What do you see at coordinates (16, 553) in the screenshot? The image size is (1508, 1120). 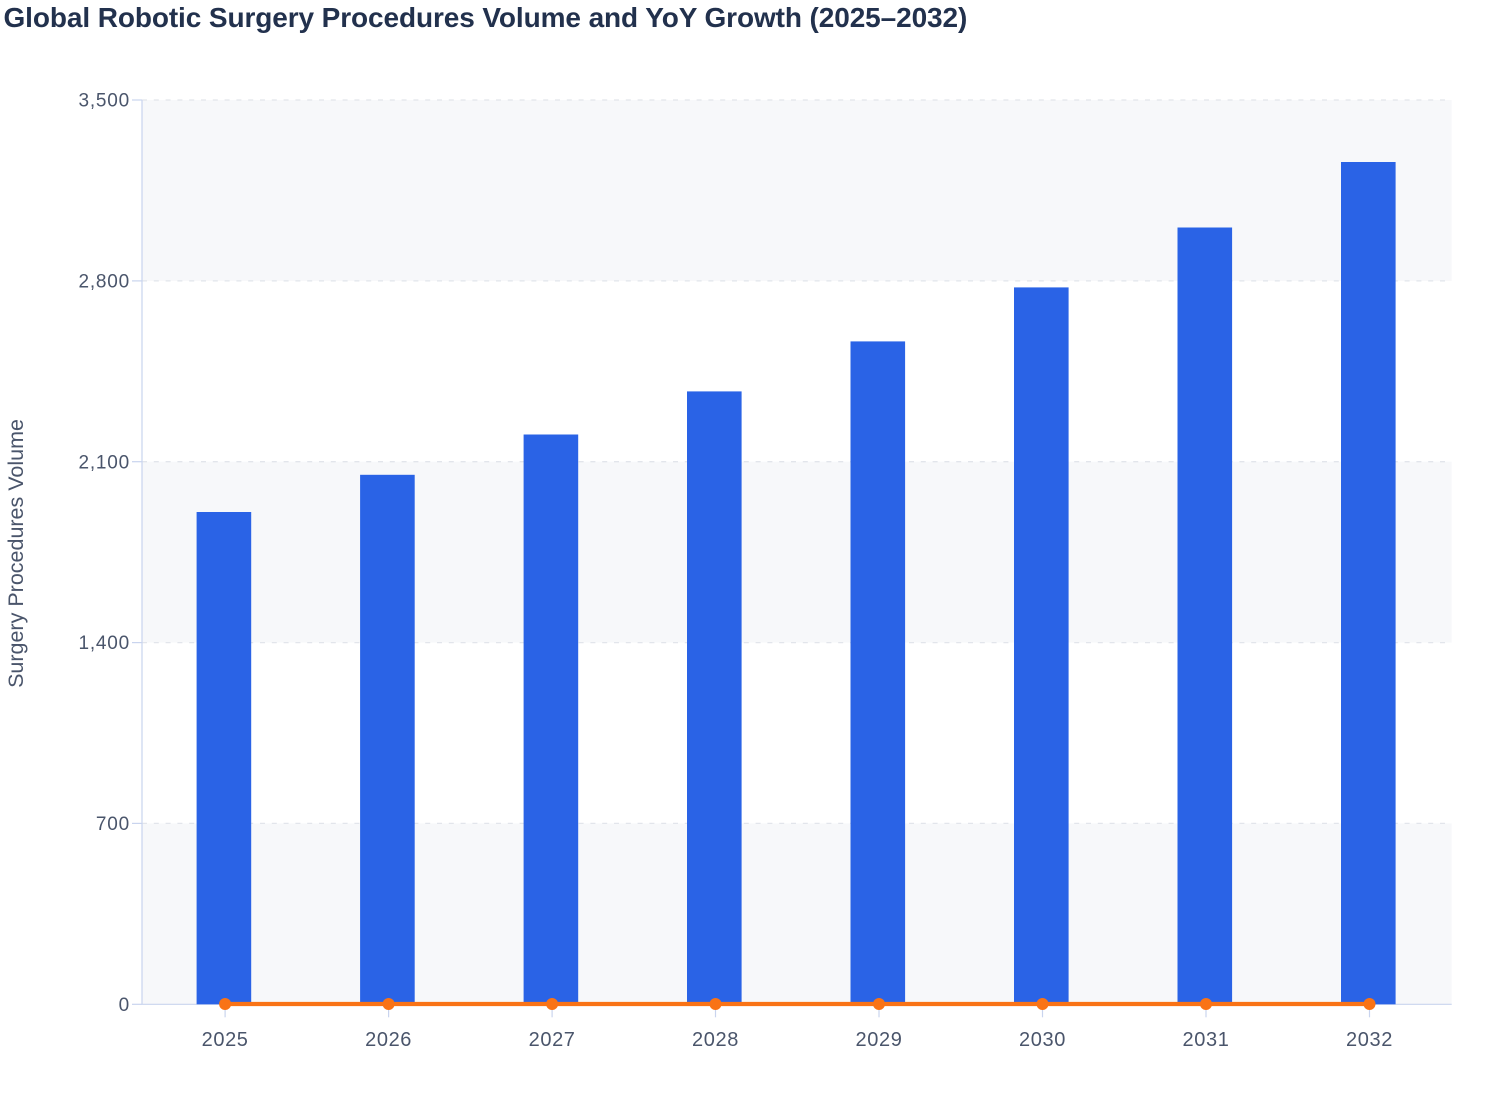 I see `svg-text: Surgery Procedures Volume` at bounding box center [16, 553].